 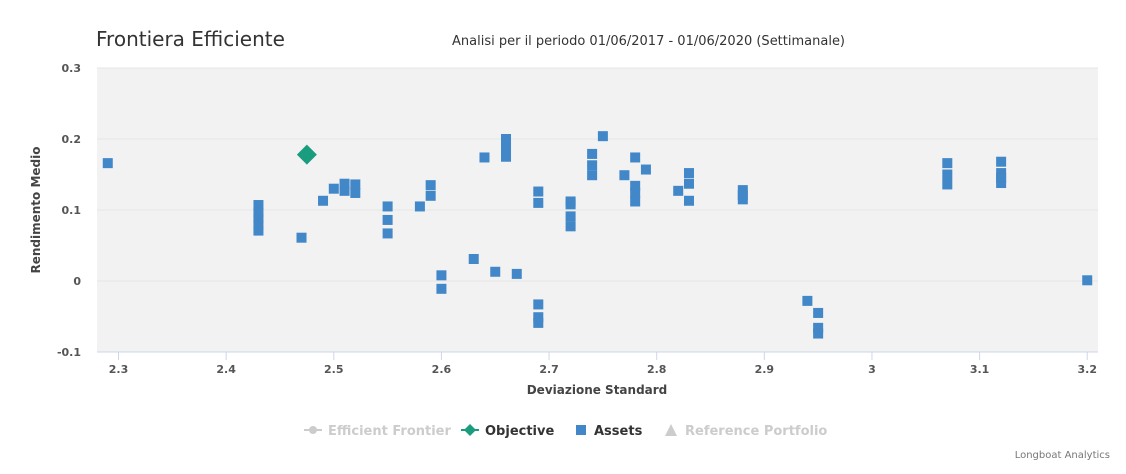 What do you see at coordinates (549, 369) in the screenshot?
I see `x-tick-label: 2.7` at bounding box center [549, 369].